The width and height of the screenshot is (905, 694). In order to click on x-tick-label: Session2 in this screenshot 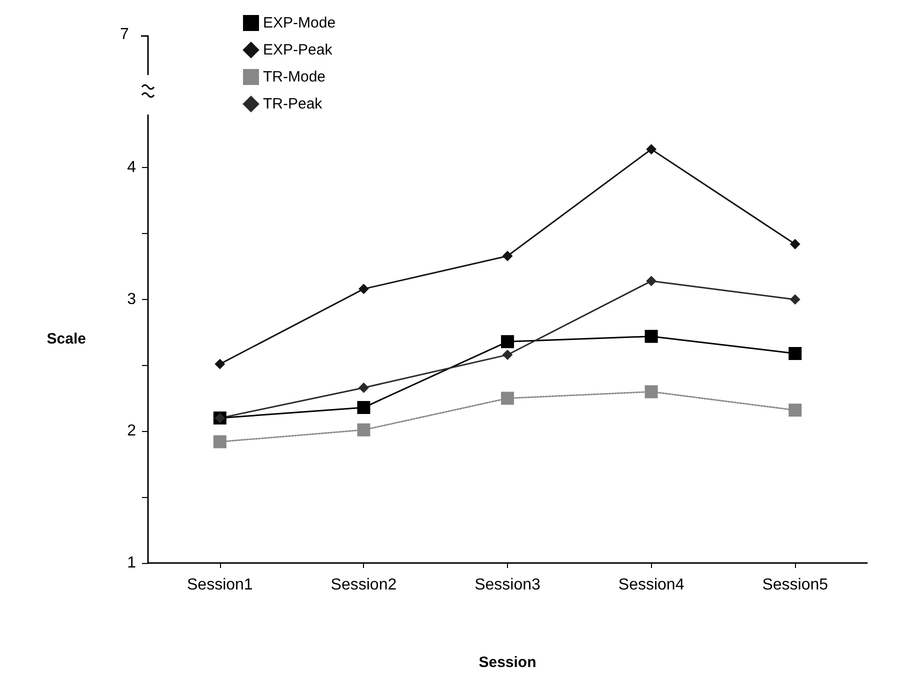, I will do `click(363, 585)`.